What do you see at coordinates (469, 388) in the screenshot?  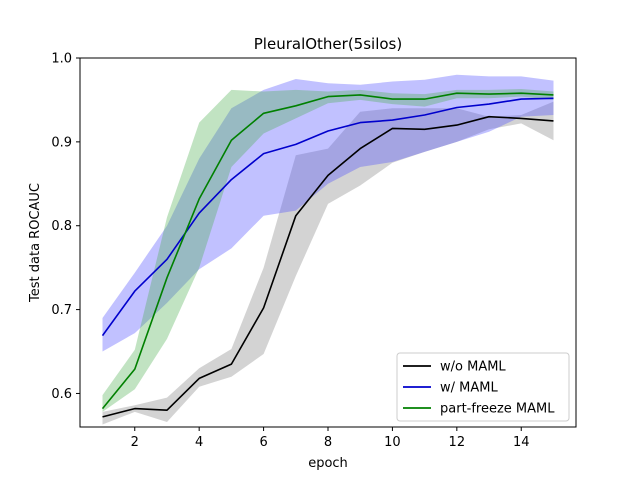 I see `legend-label-series-2: w/ MAML` at bounding box center [469, 388].